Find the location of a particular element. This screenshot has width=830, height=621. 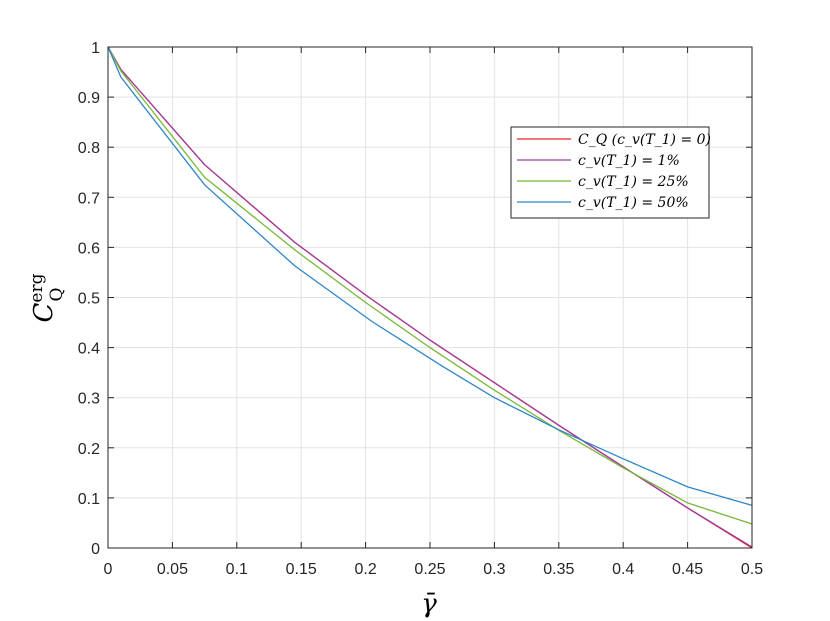

legend-label: c_v(T_1) = 50% is located at coordinates (633, 203).